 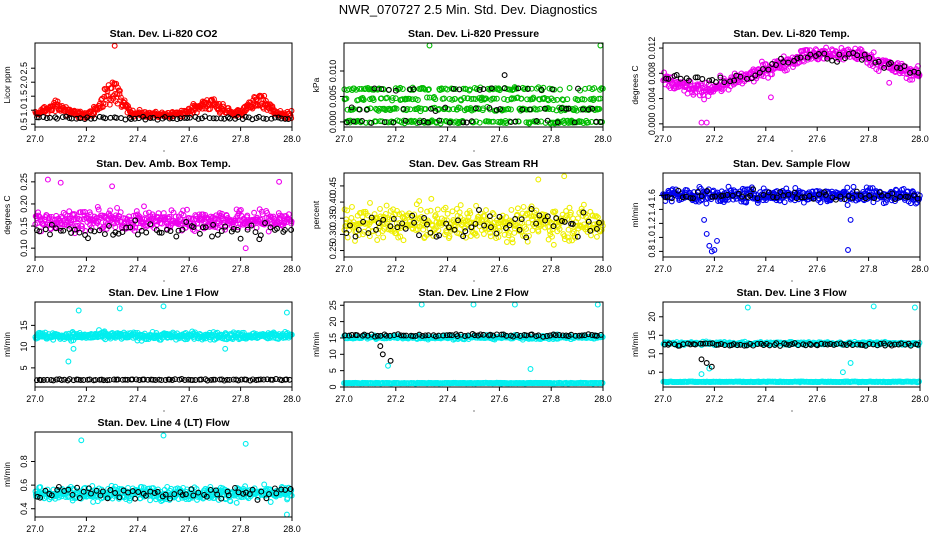 I want to click on y-tick-label: 0, so click(x=333, y=386).